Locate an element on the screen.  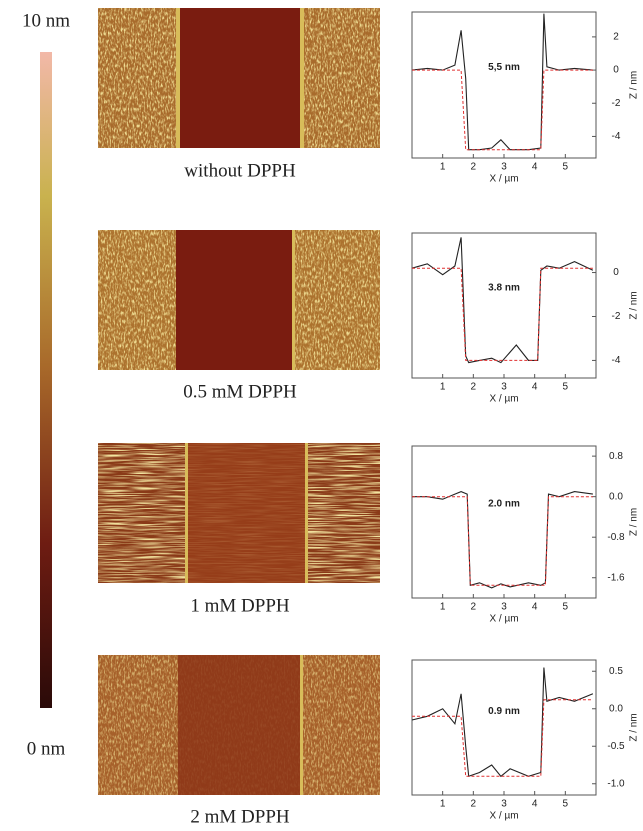
image-caption: without DPPH is located at coordinates (240, 170).